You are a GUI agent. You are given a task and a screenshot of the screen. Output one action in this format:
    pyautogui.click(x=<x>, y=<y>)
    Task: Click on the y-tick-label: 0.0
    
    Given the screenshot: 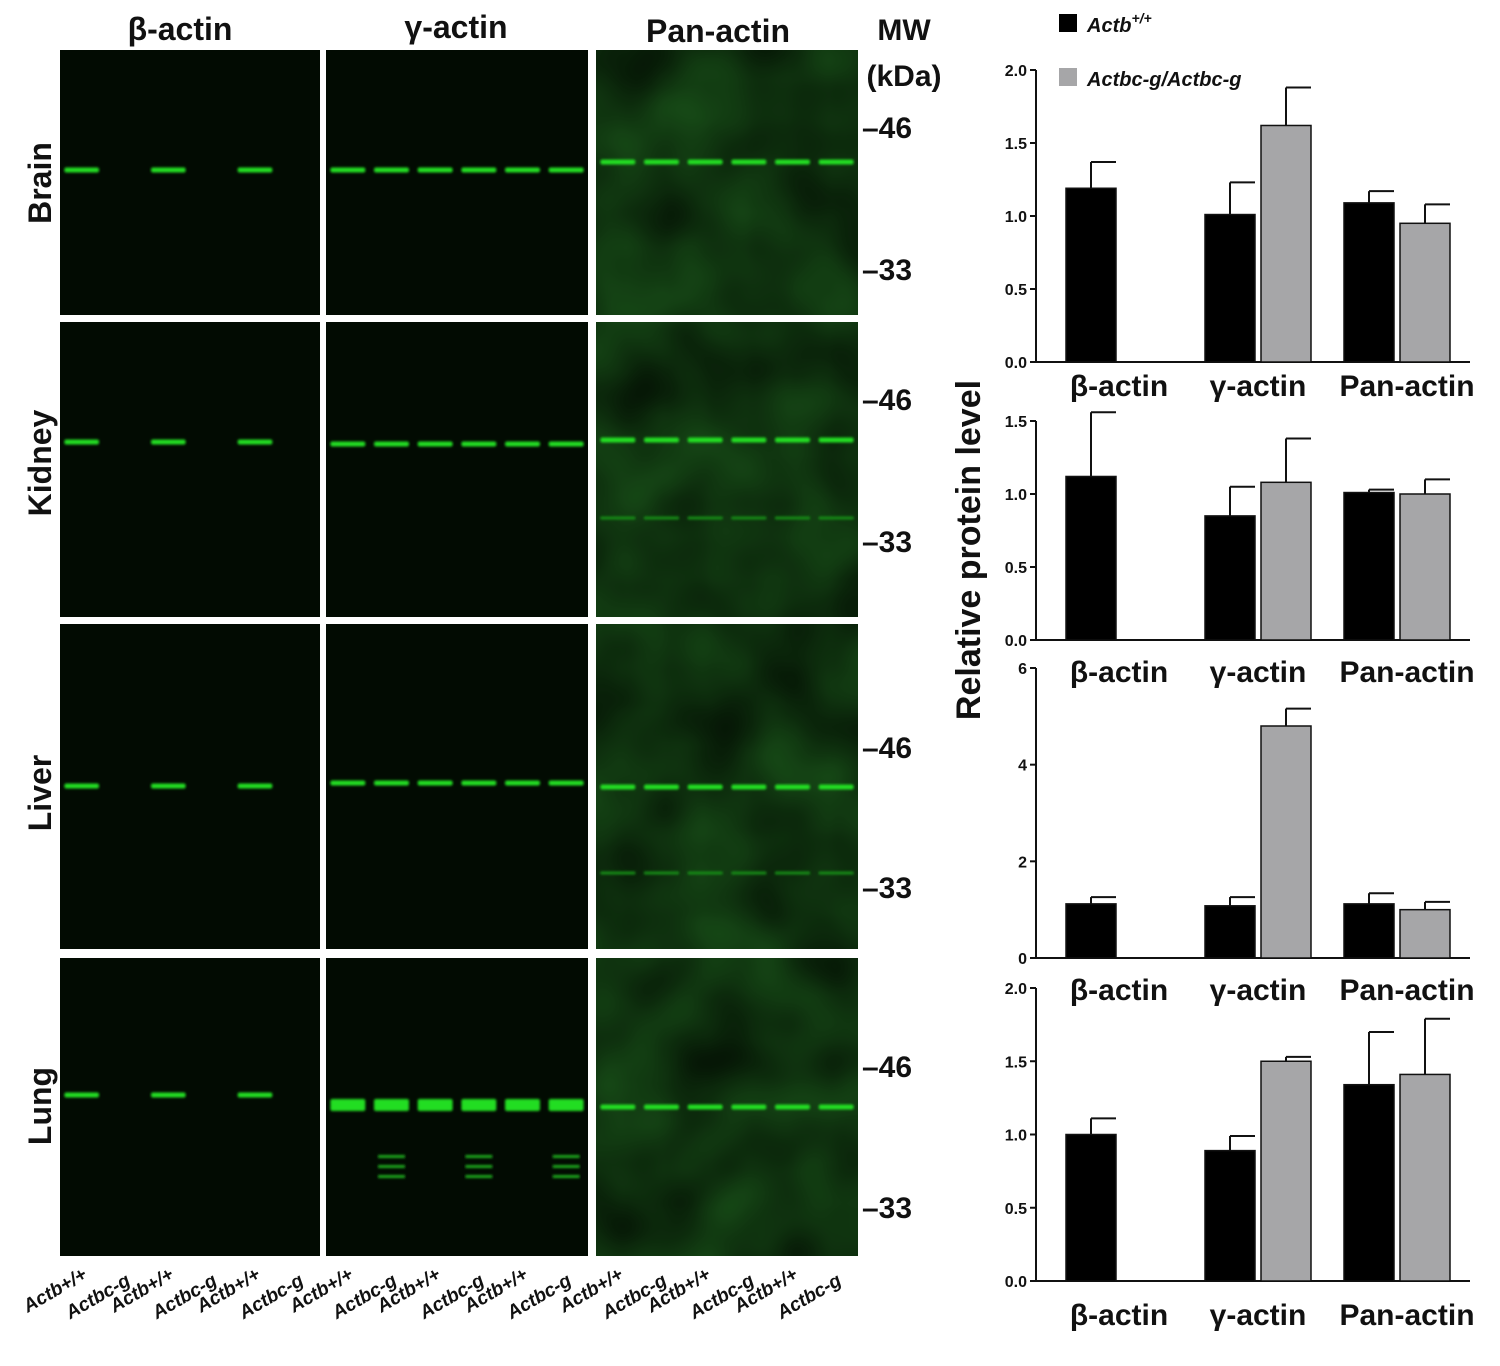 What is the action you would take?
    pyautogui.click(x=1016, y=1282)
    